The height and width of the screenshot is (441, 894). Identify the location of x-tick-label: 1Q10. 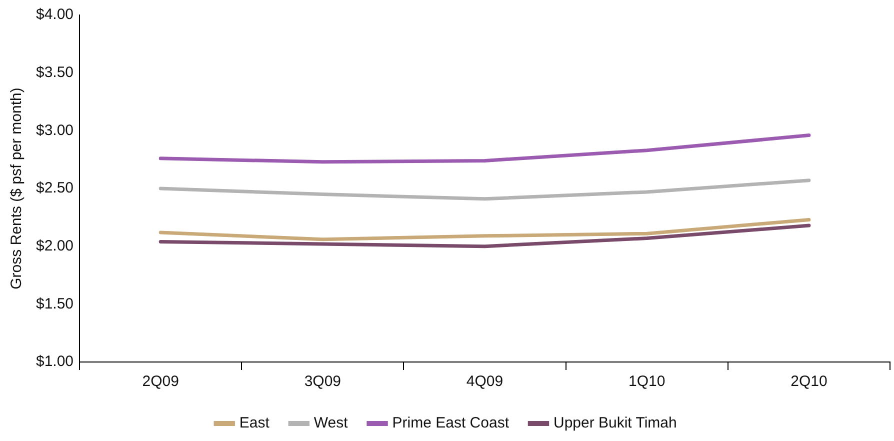
(647, 381).